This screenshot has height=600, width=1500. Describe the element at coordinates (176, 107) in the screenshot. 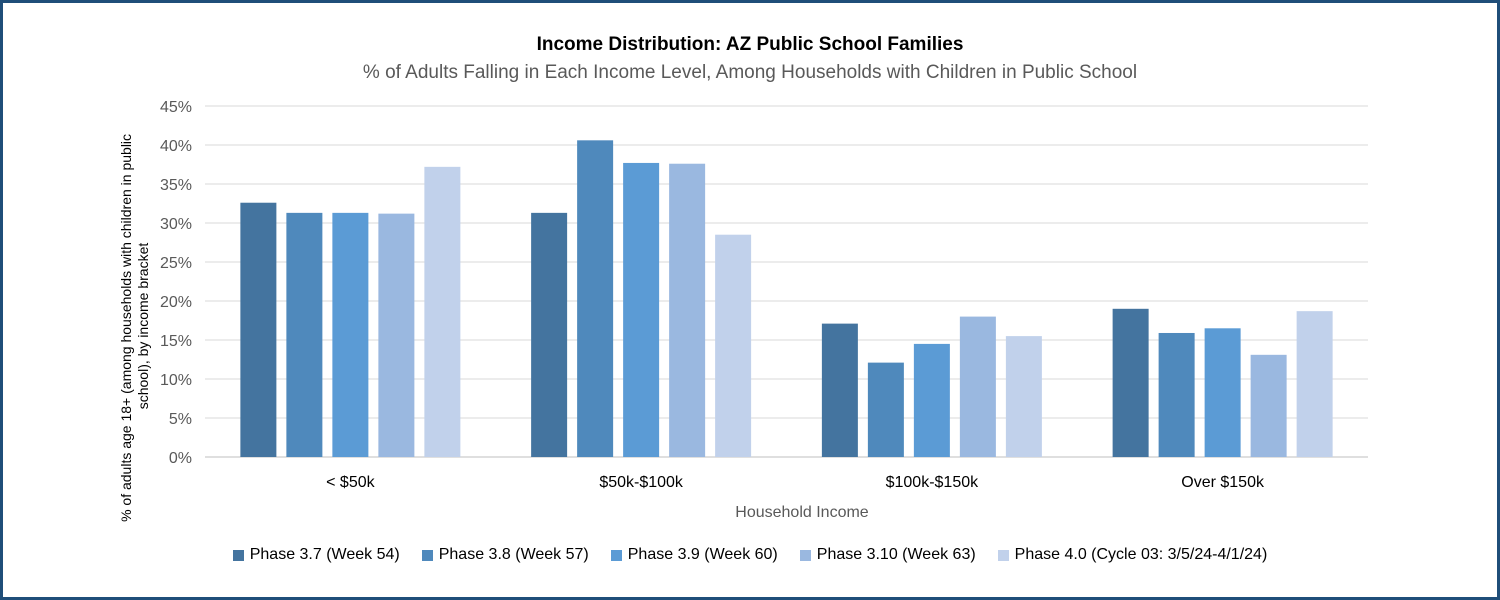

I see `y-tick-label: 45%` at that location.